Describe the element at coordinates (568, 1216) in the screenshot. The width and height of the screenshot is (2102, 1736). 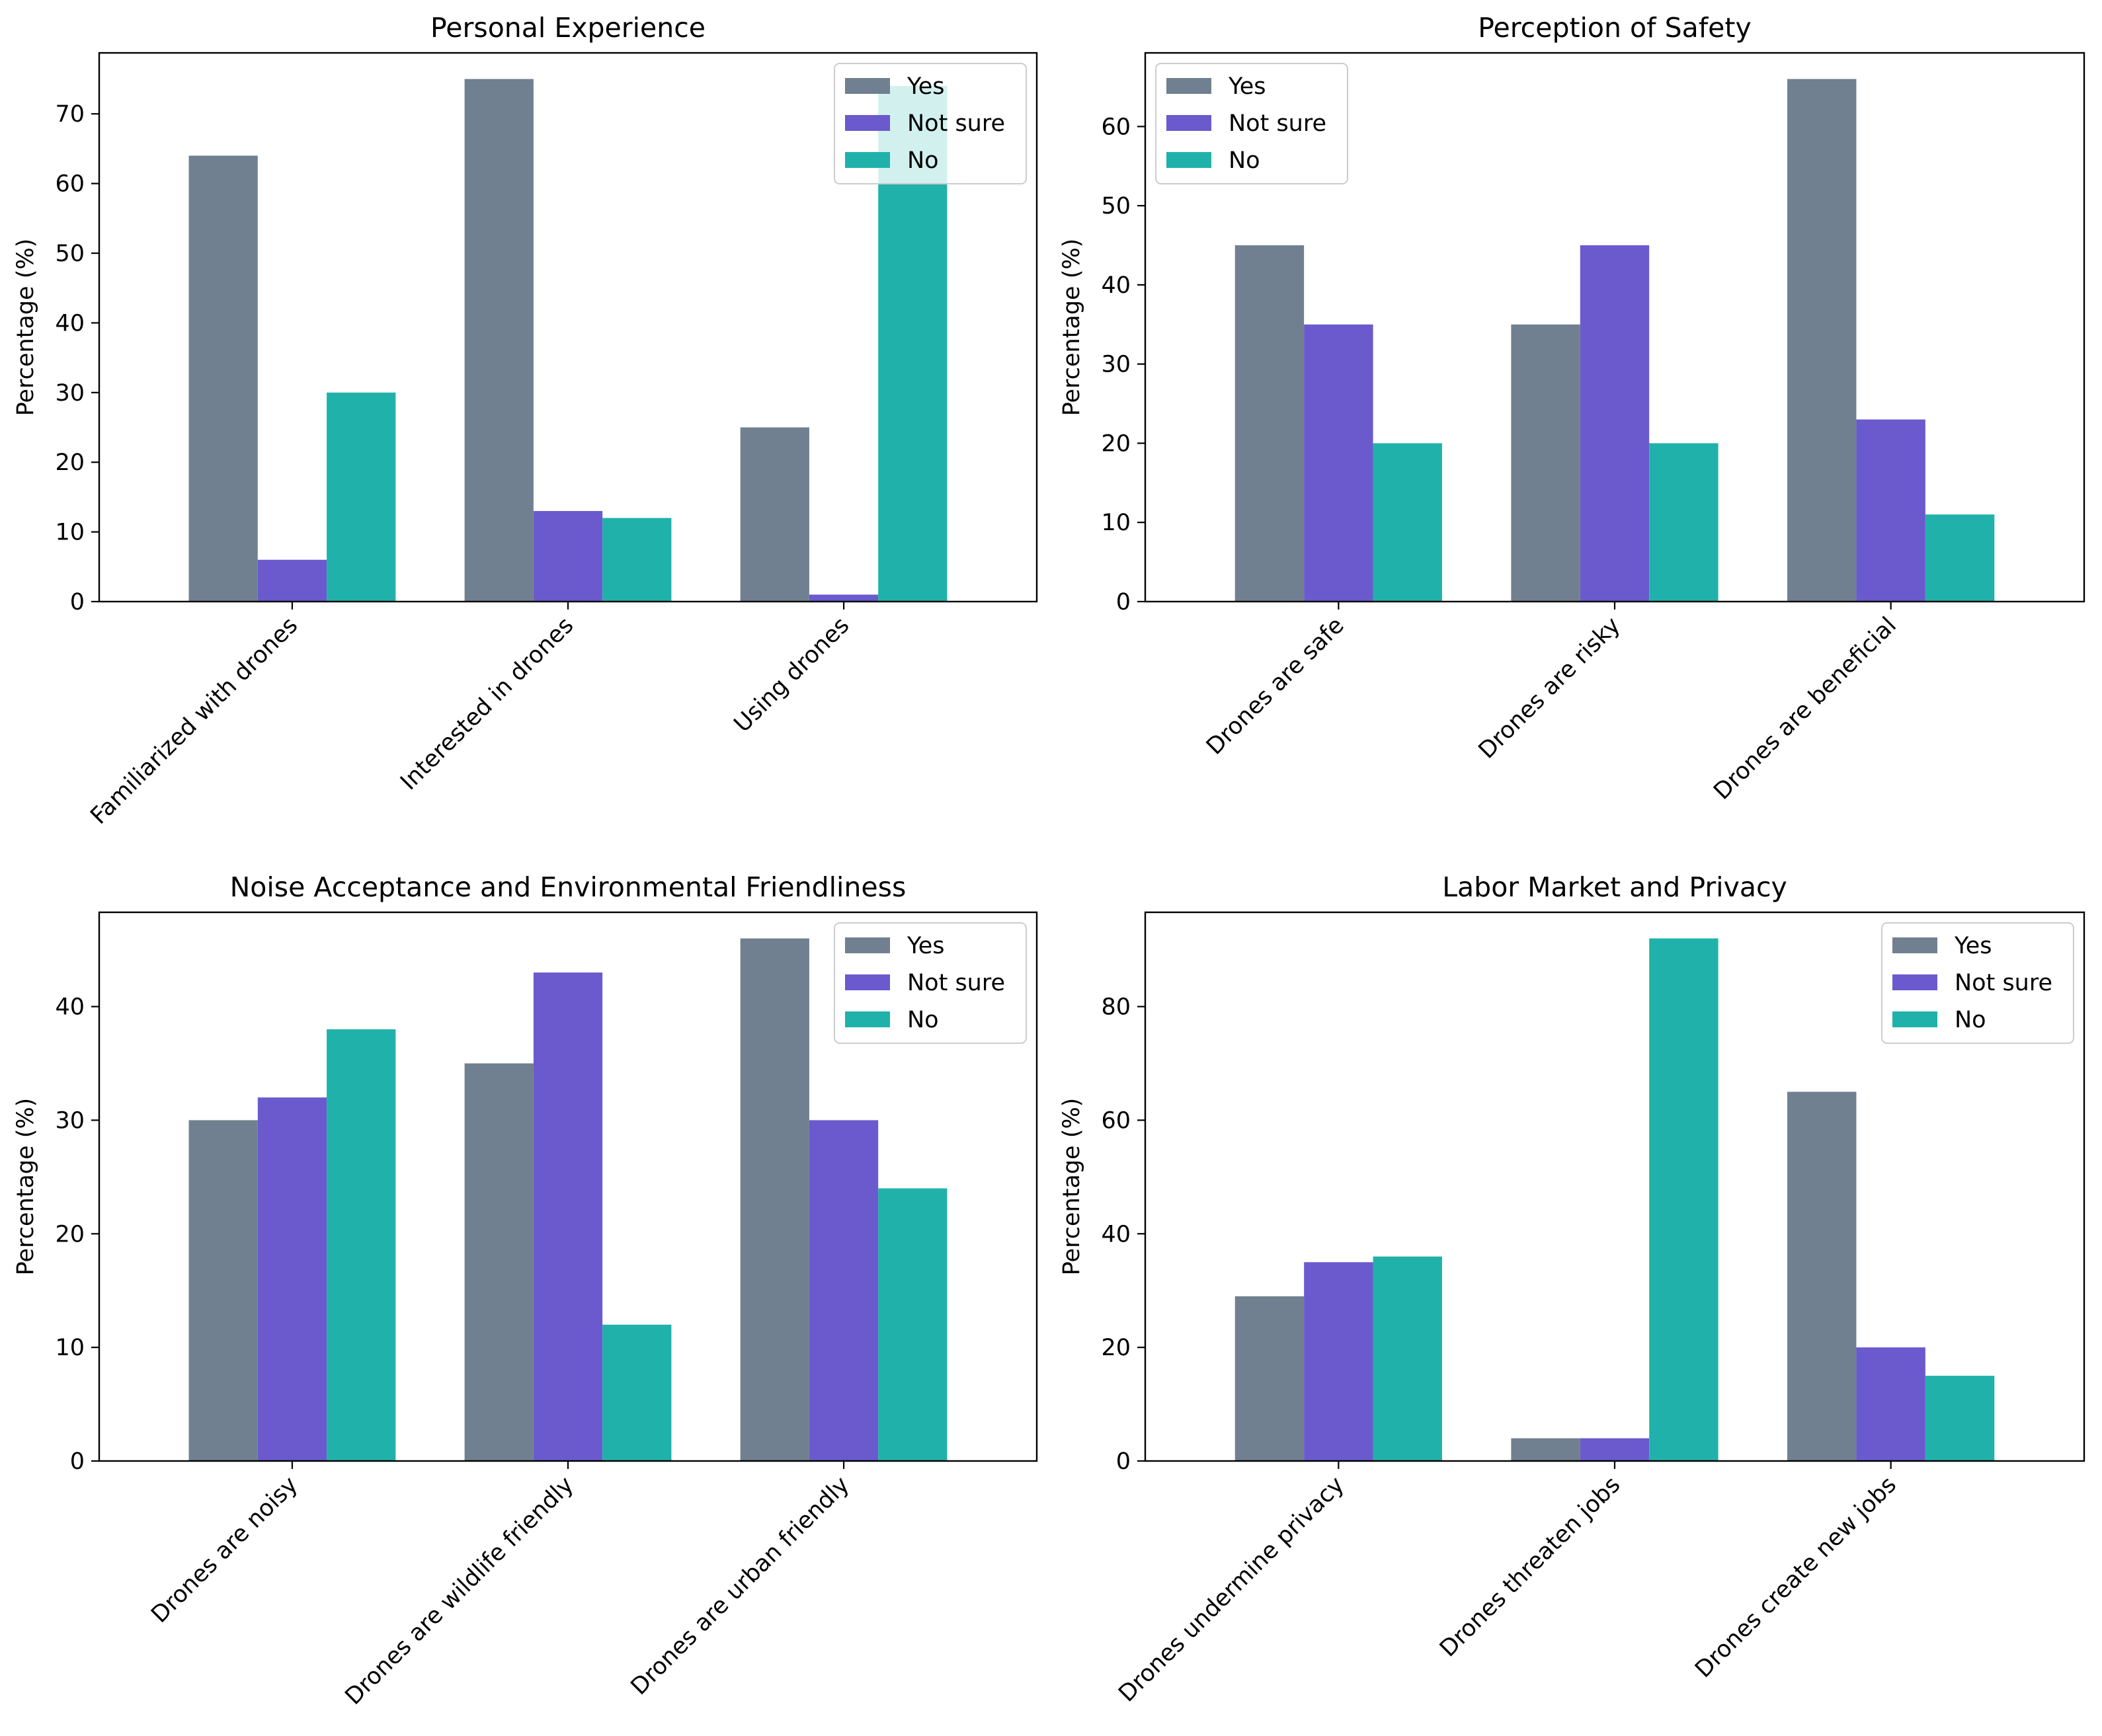
I see `bar-not-sure-drones-are-wildlife-friendly` at that location.